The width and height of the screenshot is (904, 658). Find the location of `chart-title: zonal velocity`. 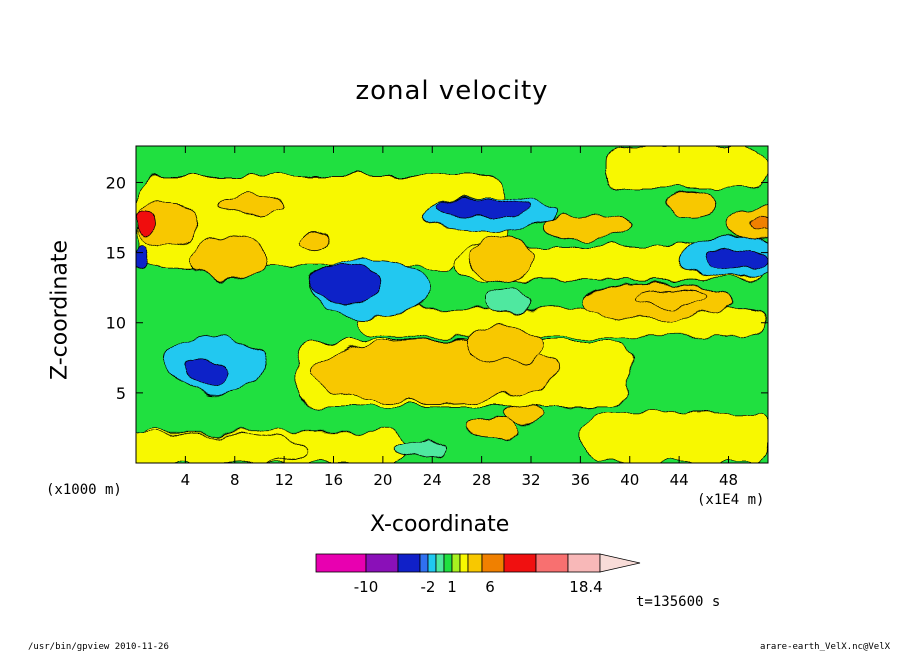

chart-title: zonal velocity is located at coordinates (452, 91).